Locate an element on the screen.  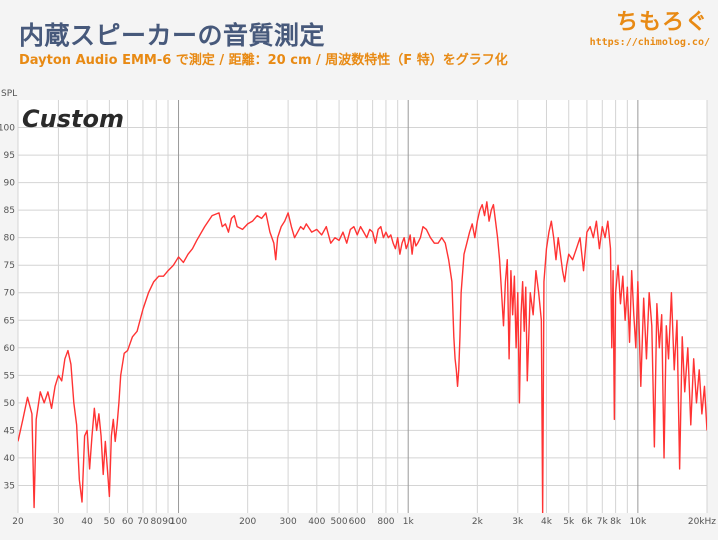
y-axis-label: SPL is located at coordinates (9, 94).